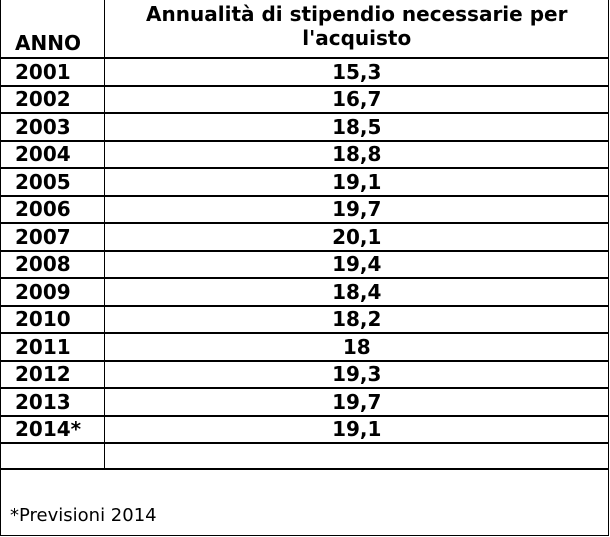 This screenshot has width=610, height=537. I want to click on year-cell: 2009, so click(53, 292).